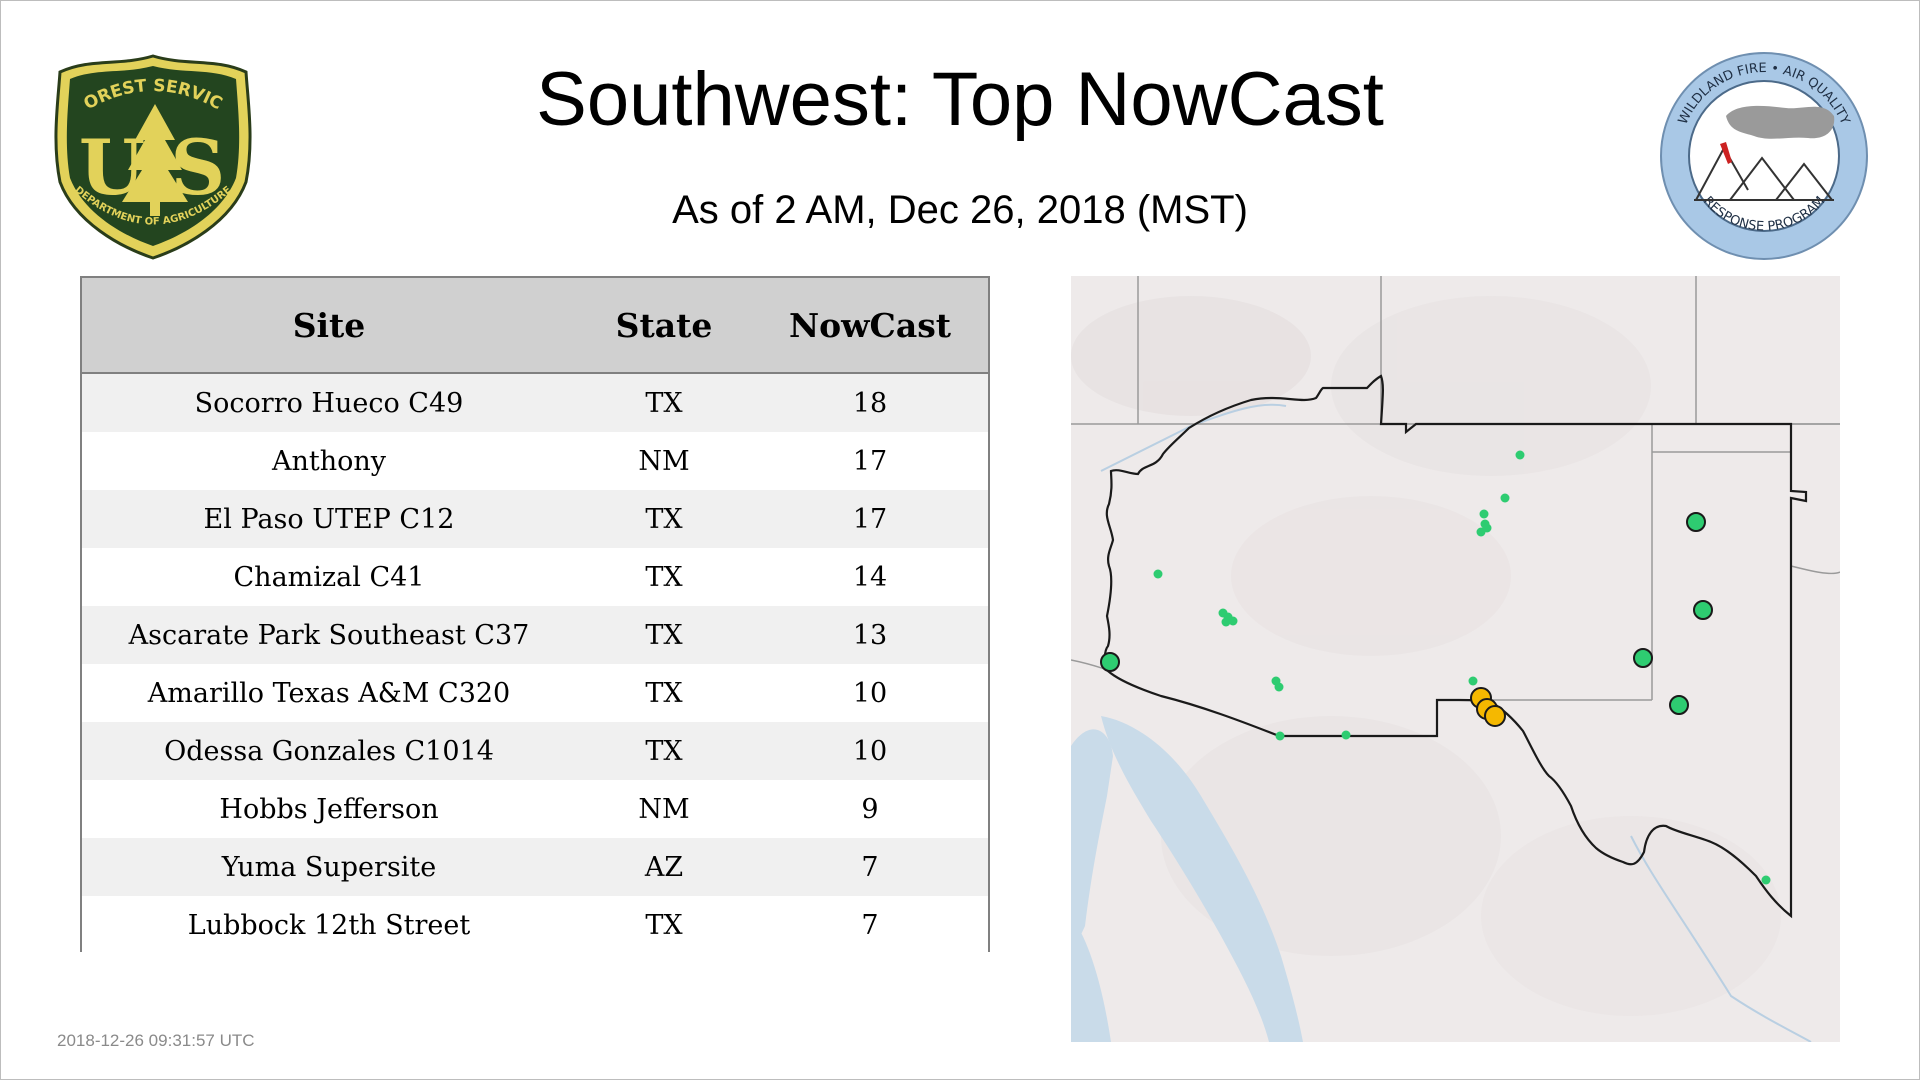 The width and height of the screenshot is (1920, 1080). What do you see at coordinates (1679, 705) in the screenshot?
I see `site-marker-odessa` at bounding box center [1679, 705].